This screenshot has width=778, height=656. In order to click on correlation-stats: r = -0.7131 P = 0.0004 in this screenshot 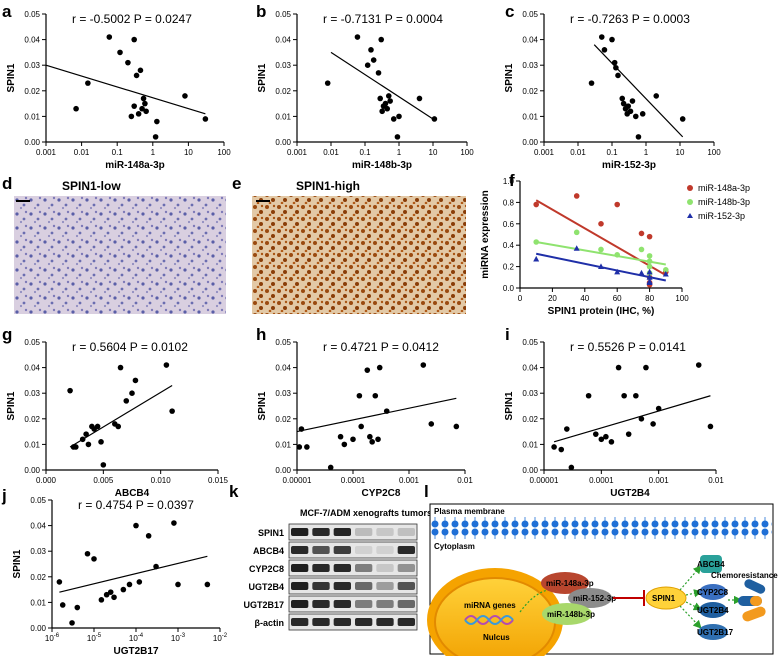, I will do `click(383, 19)`.